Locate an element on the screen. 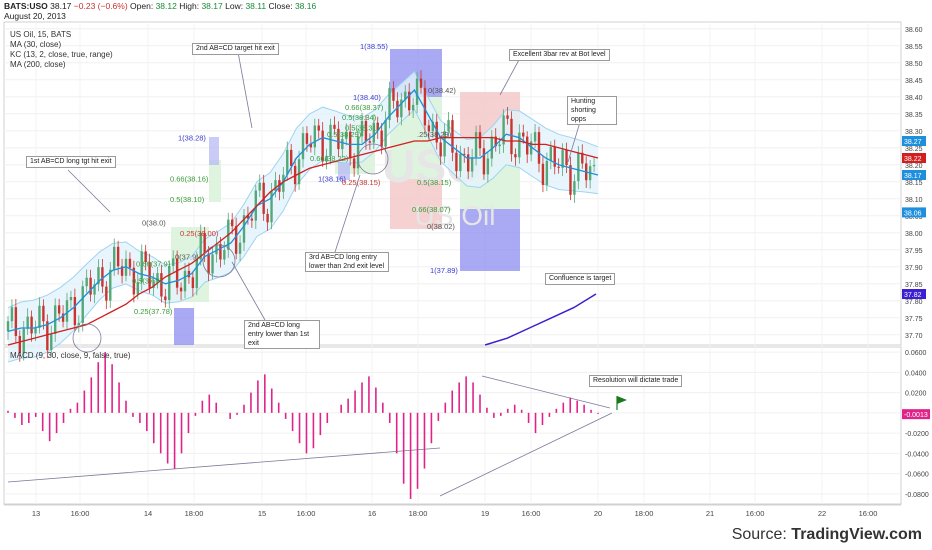 This screenshot has width=932, height=550. fib-level-label: 0.25(38.00) is located at coordinates (199, 233).